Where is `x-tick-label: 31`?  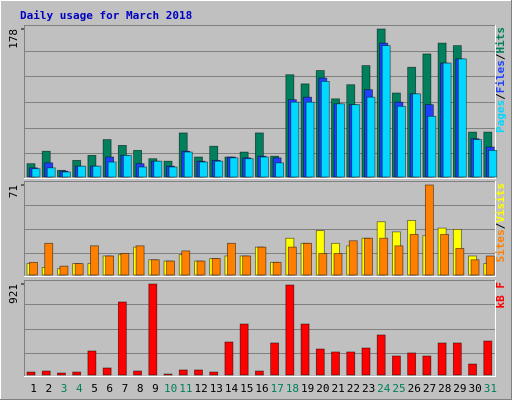
x-tick-label: 31 is located at coordinates (490, 388).